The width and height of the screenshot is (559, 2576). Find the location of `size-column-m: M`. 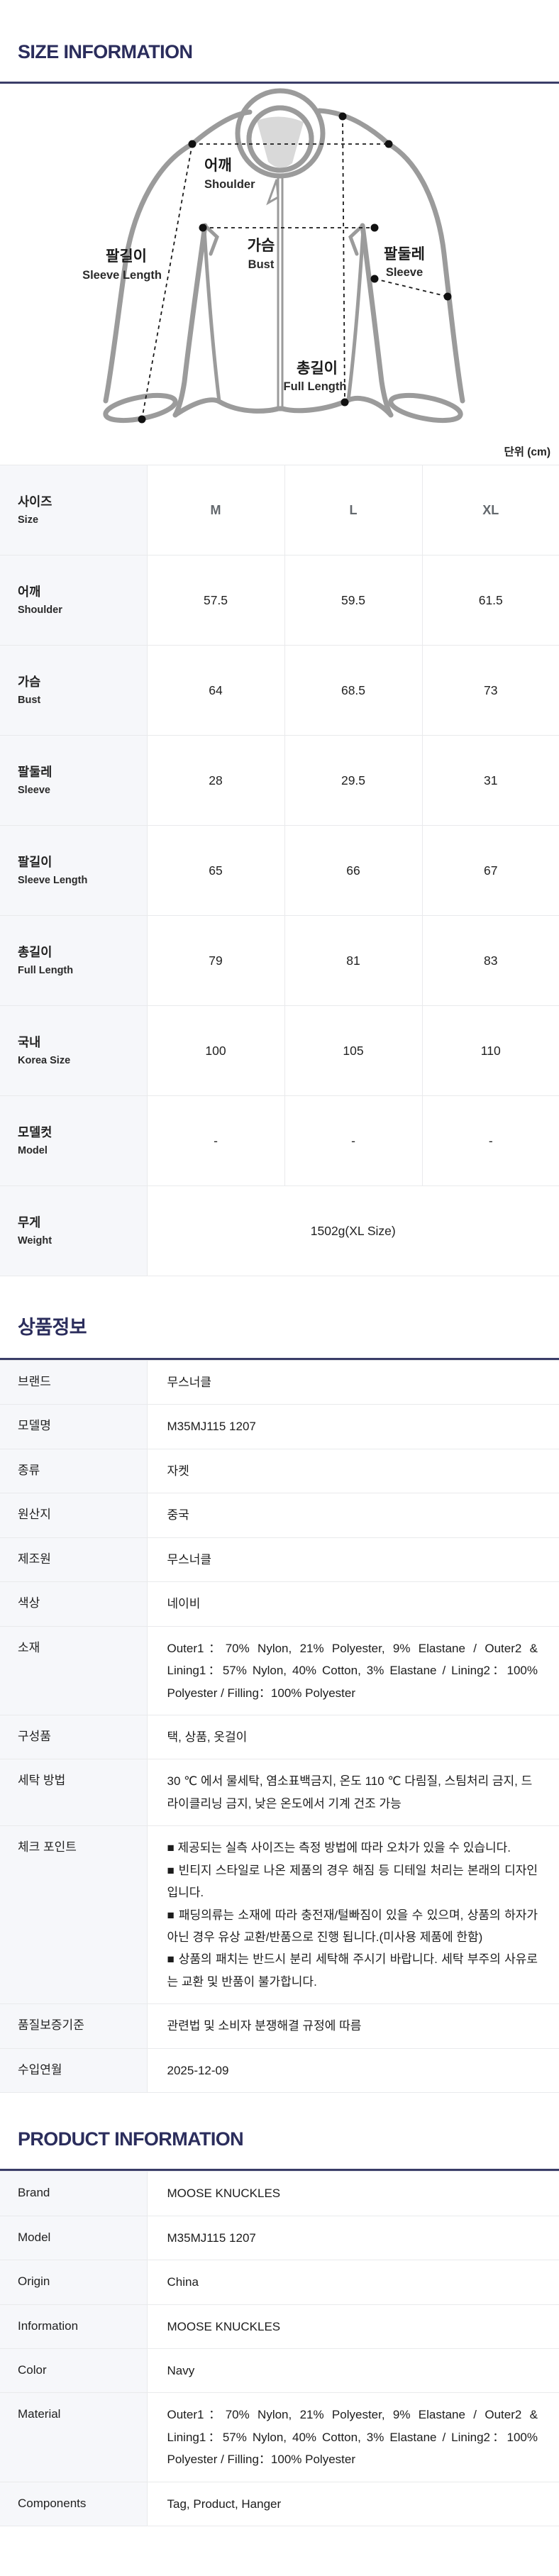

size-column-m: M is located at coordinates (215, 510).